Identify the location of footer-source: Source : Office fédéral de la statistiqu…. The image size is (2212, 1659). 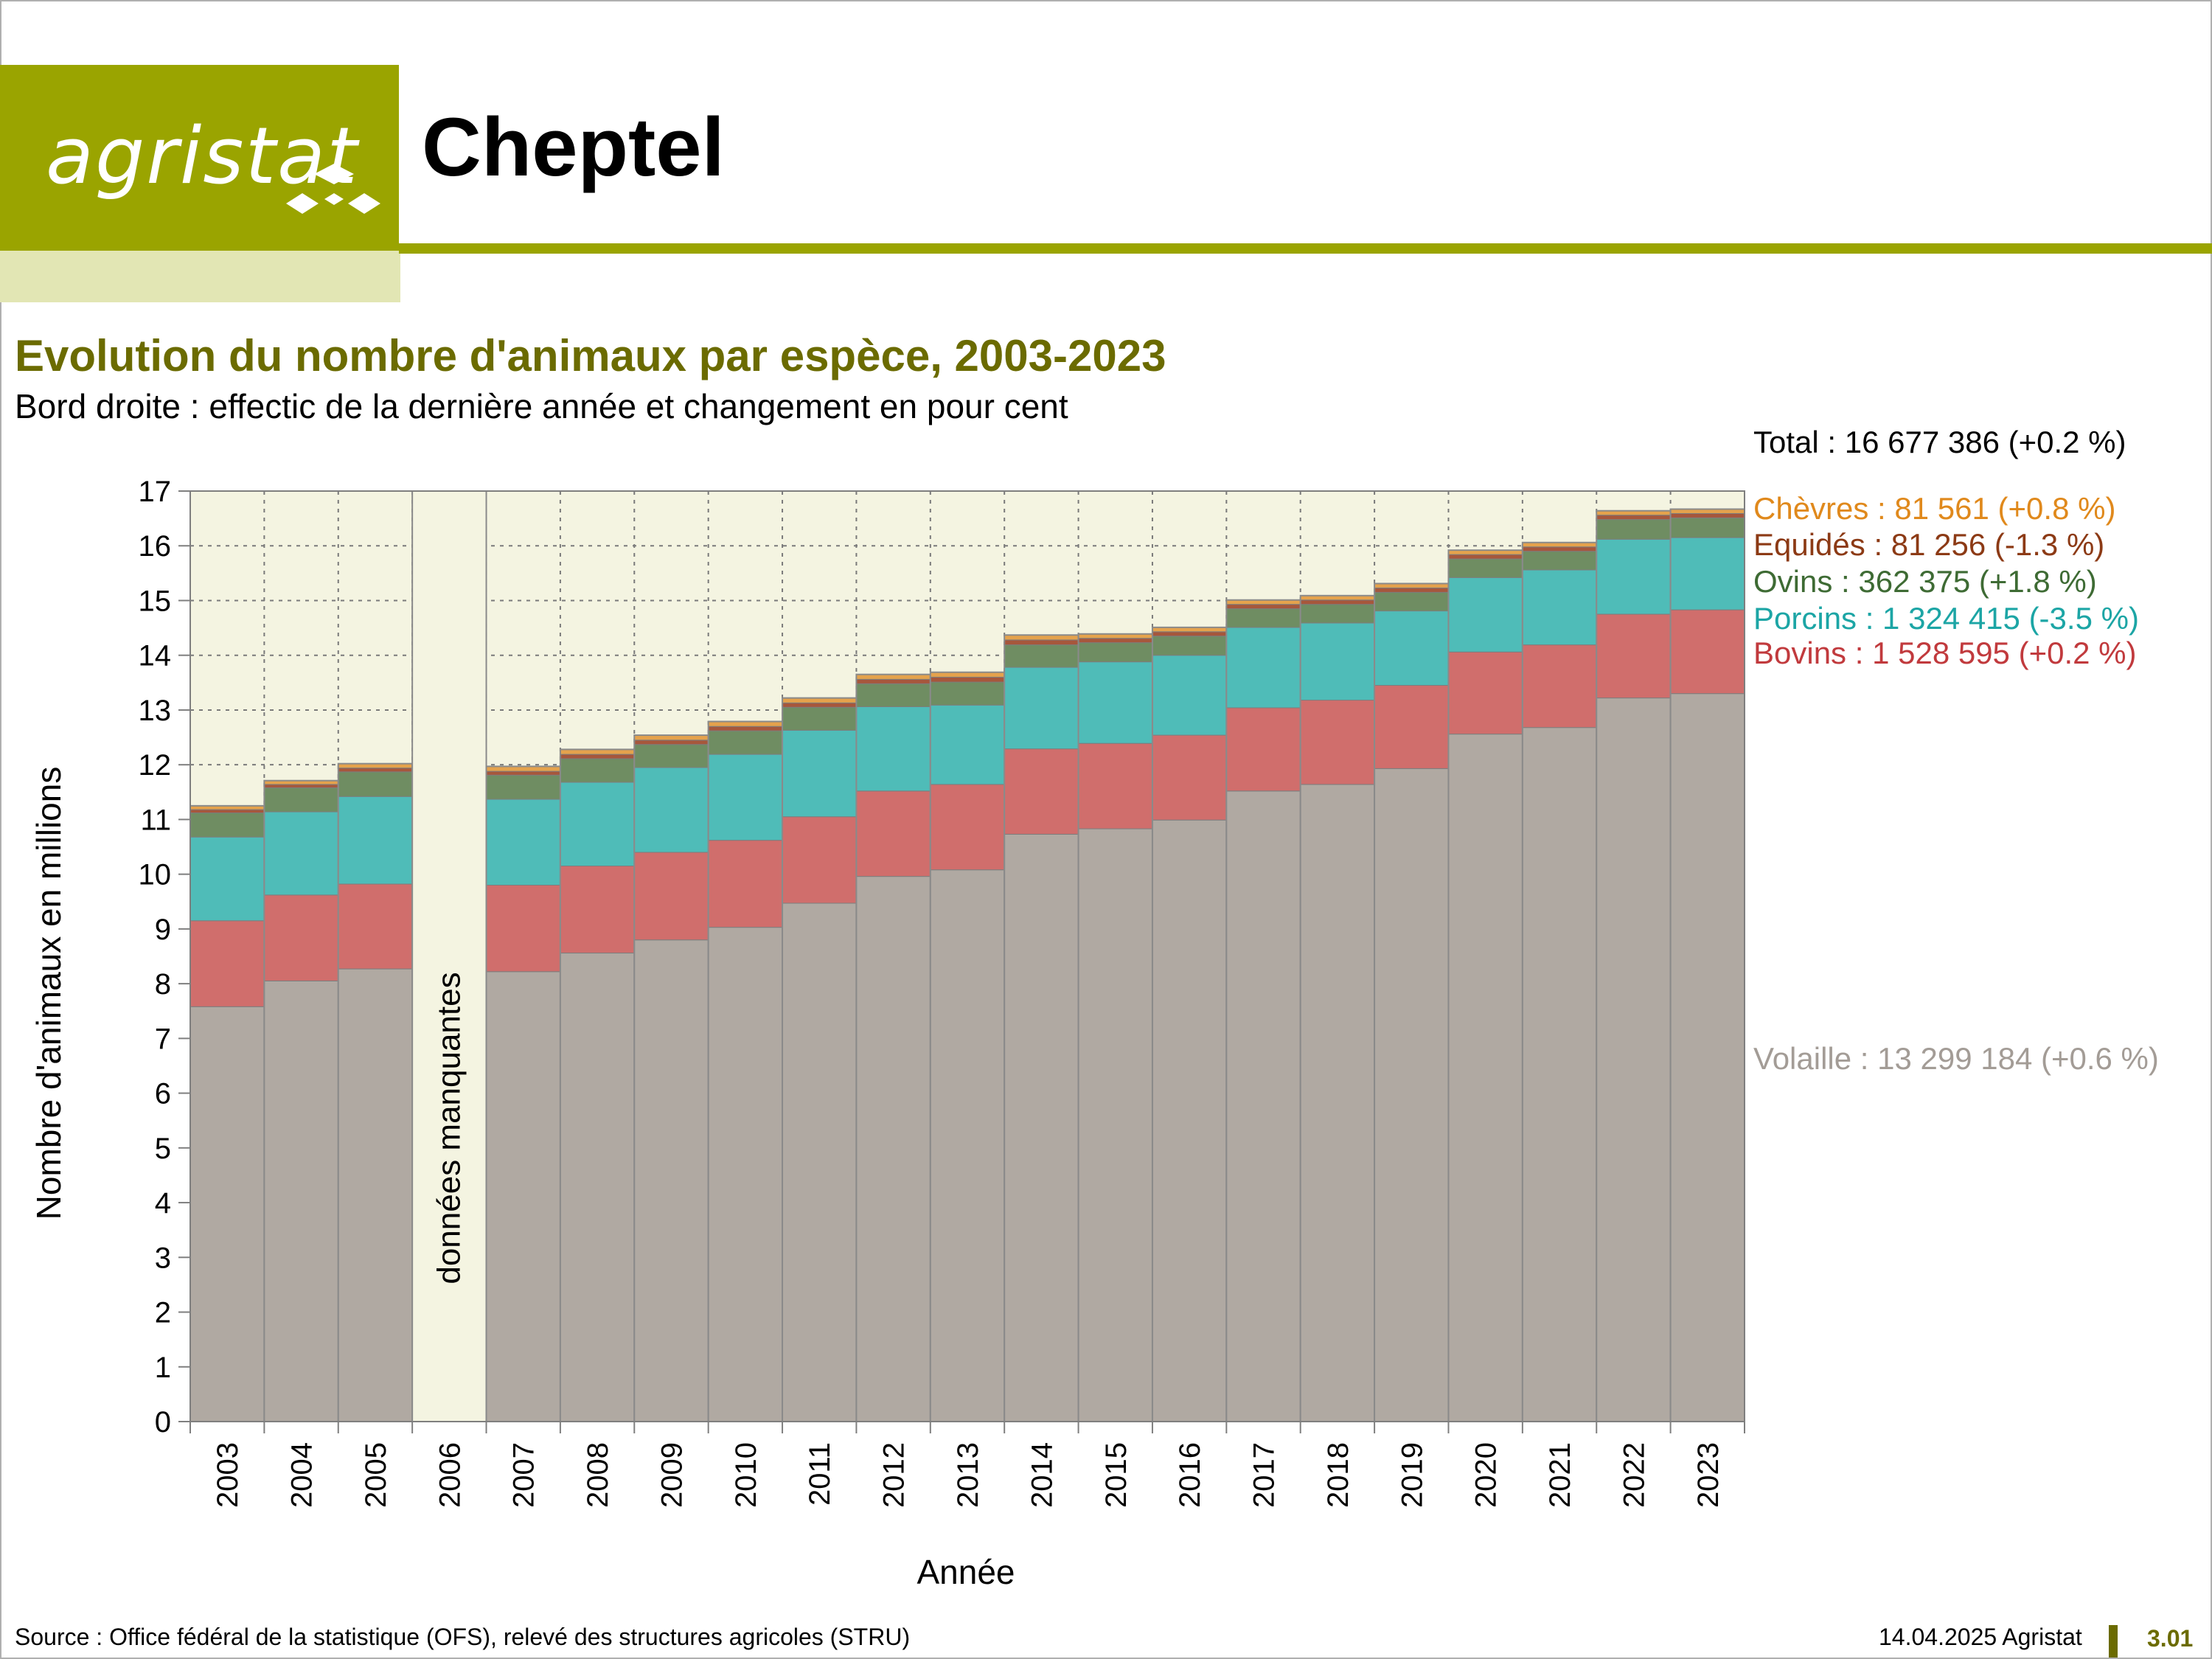
(463, 1637).